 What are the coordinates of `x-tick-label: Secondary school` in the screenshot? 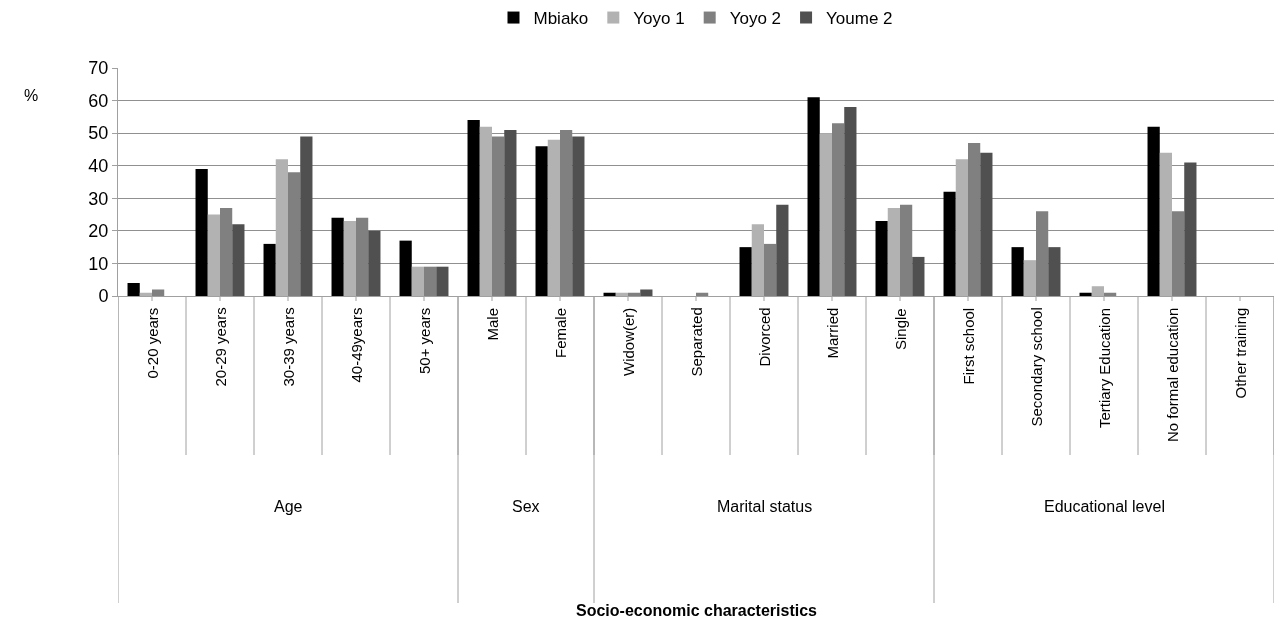 It's located at (1036, 367).